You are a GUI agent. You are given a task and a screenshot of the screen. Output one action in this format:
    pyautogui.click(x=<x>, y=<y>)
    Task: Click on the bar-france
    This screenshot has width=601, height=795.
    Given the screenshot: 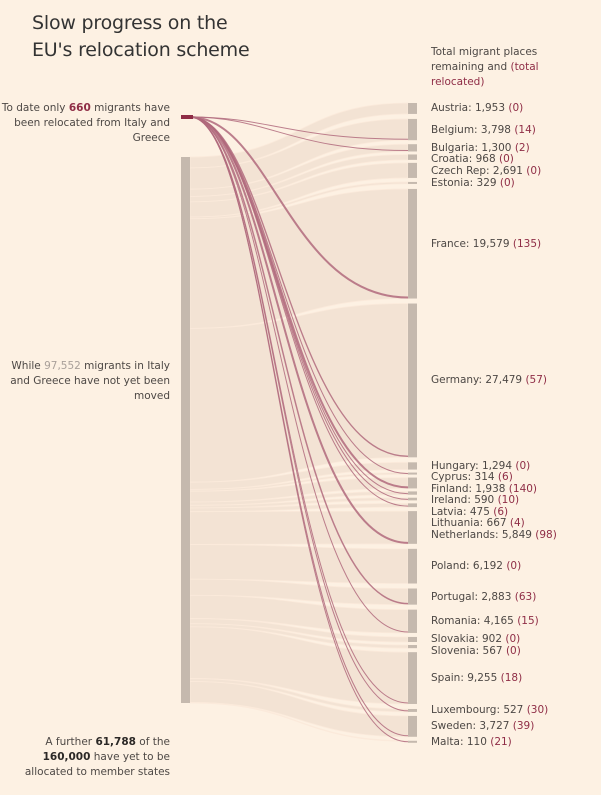 What is the action you would take?
    pyautogui.click(x=412, y=243)
    